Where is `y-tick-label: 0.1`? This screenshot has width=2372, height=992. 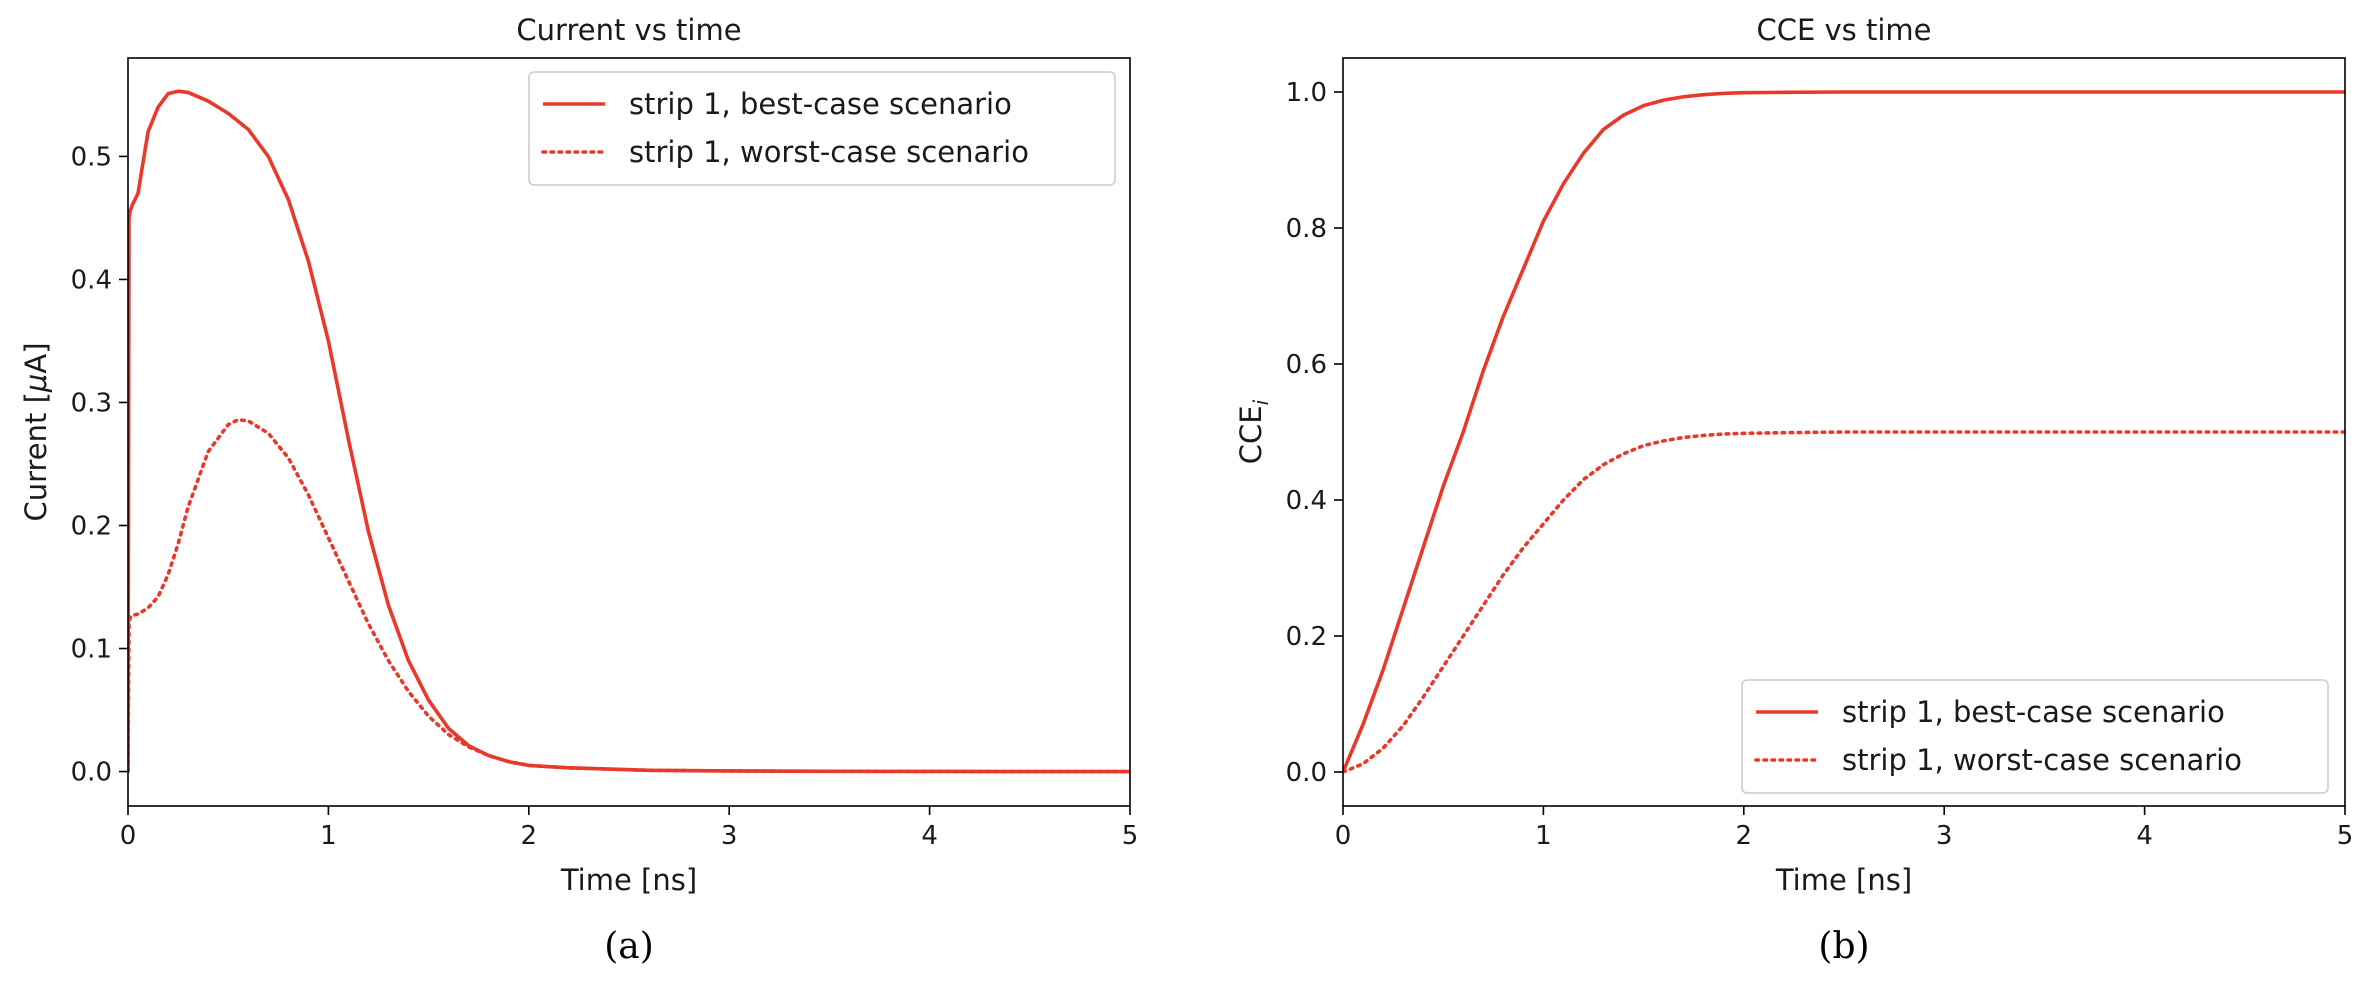
y-tick-label: 0.1 is located at coordinates (91, 650).